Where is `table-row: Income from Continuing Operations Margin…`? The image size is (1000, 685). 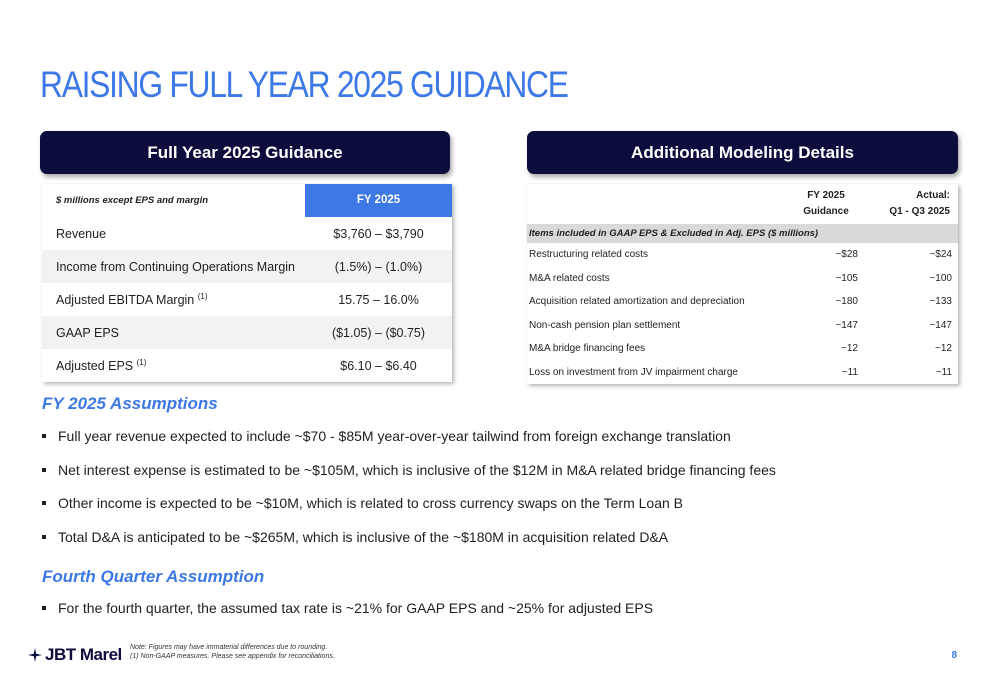 table-row: Income from Continuing Operations Margin… is located at coordinates (247, 266).